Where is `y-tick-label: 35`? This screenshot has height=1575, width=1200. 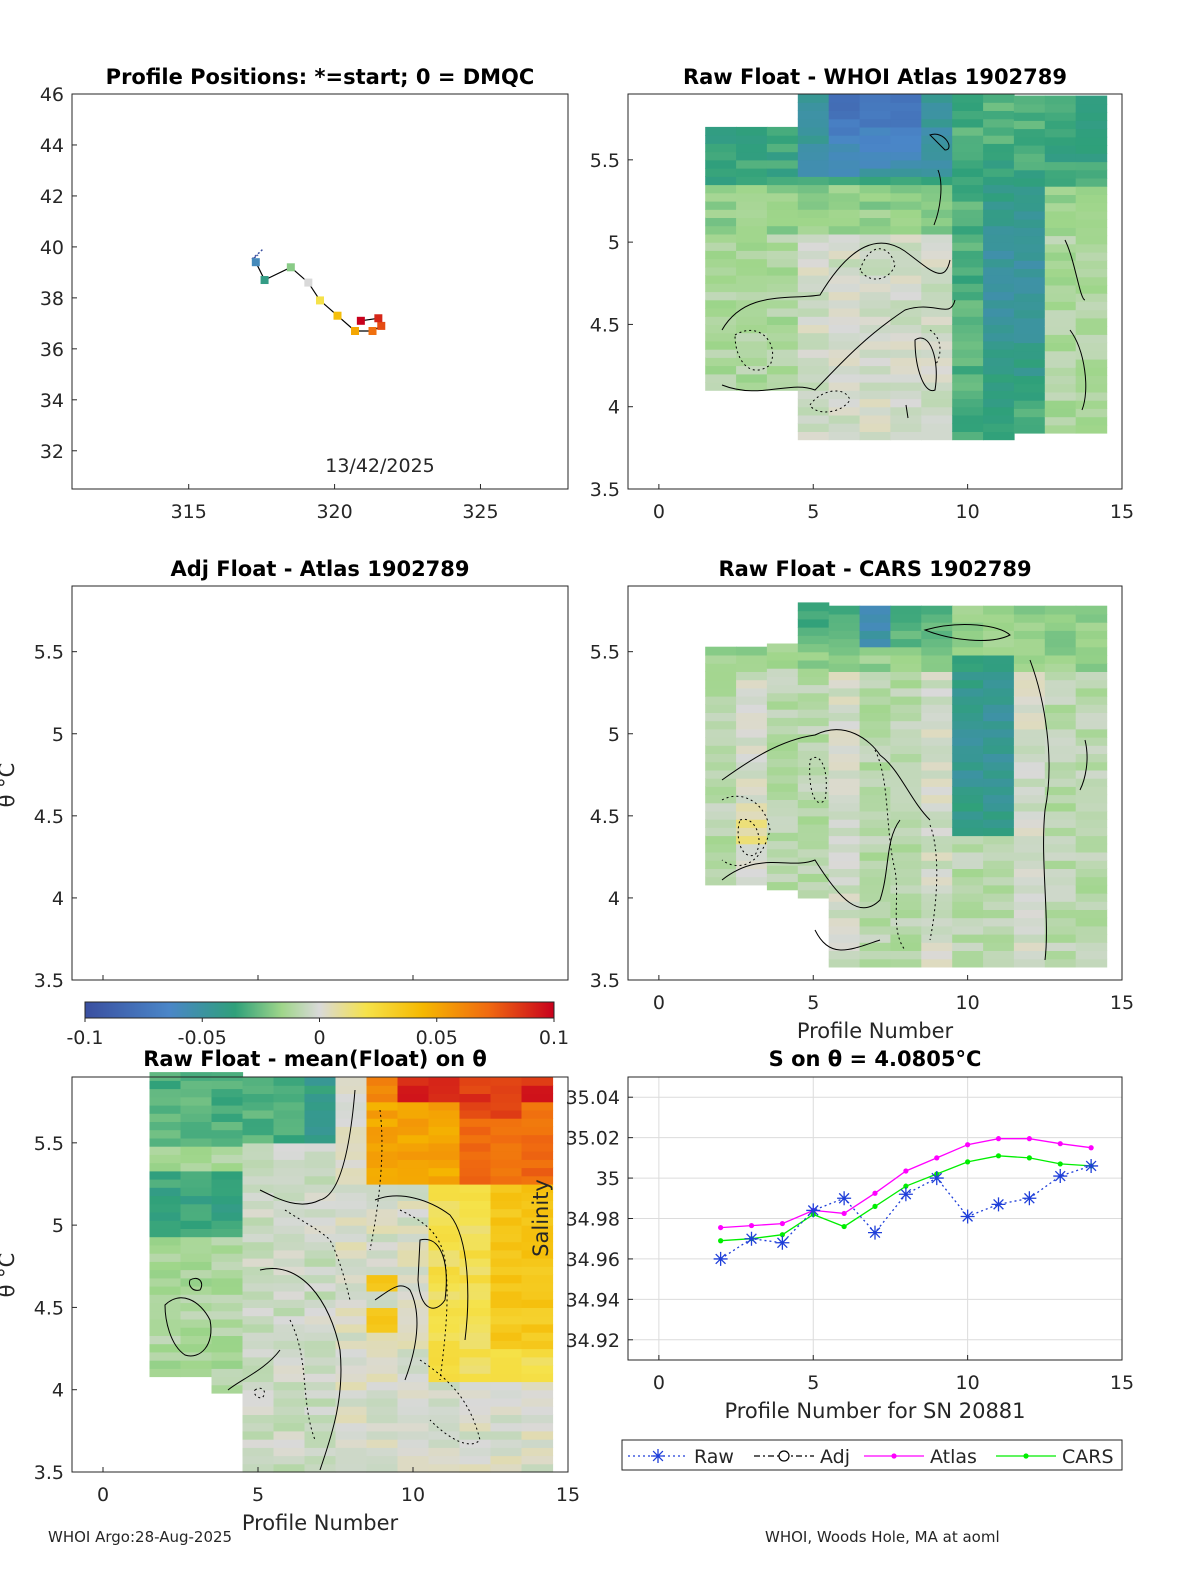 y-tick-label: 35 is located at coordinates (608, 1179).